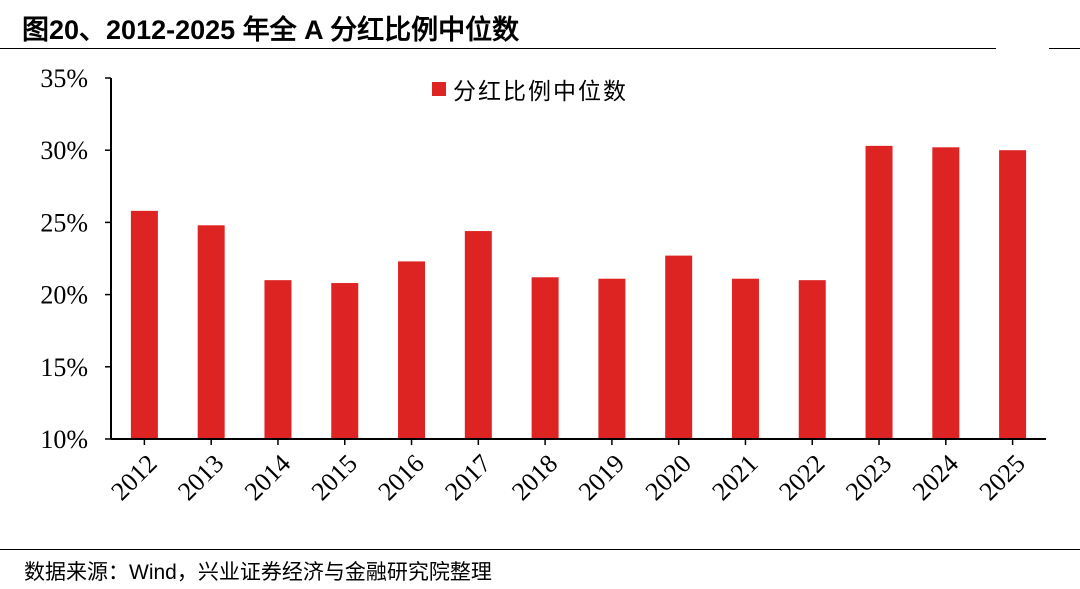 The width and height of the screenshot is (1080, 589). I want to click on bar-2017, so click(478, 335).